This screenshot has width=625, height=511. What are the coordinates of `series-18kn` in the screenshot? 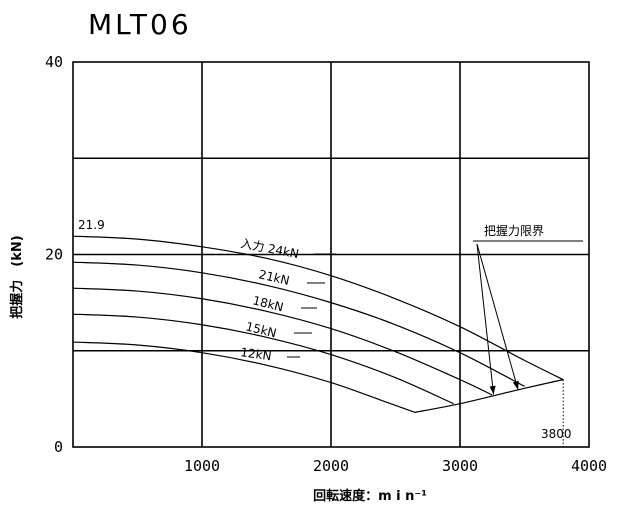 It's located at (282, 341).